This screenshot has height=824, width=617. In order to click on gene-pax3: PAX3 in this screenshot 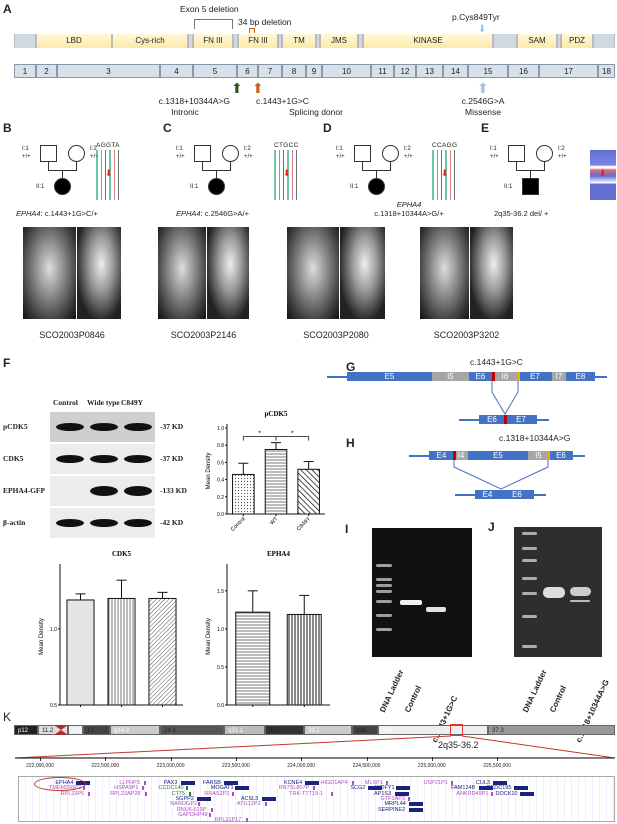, I will do `click(170, 783)`.